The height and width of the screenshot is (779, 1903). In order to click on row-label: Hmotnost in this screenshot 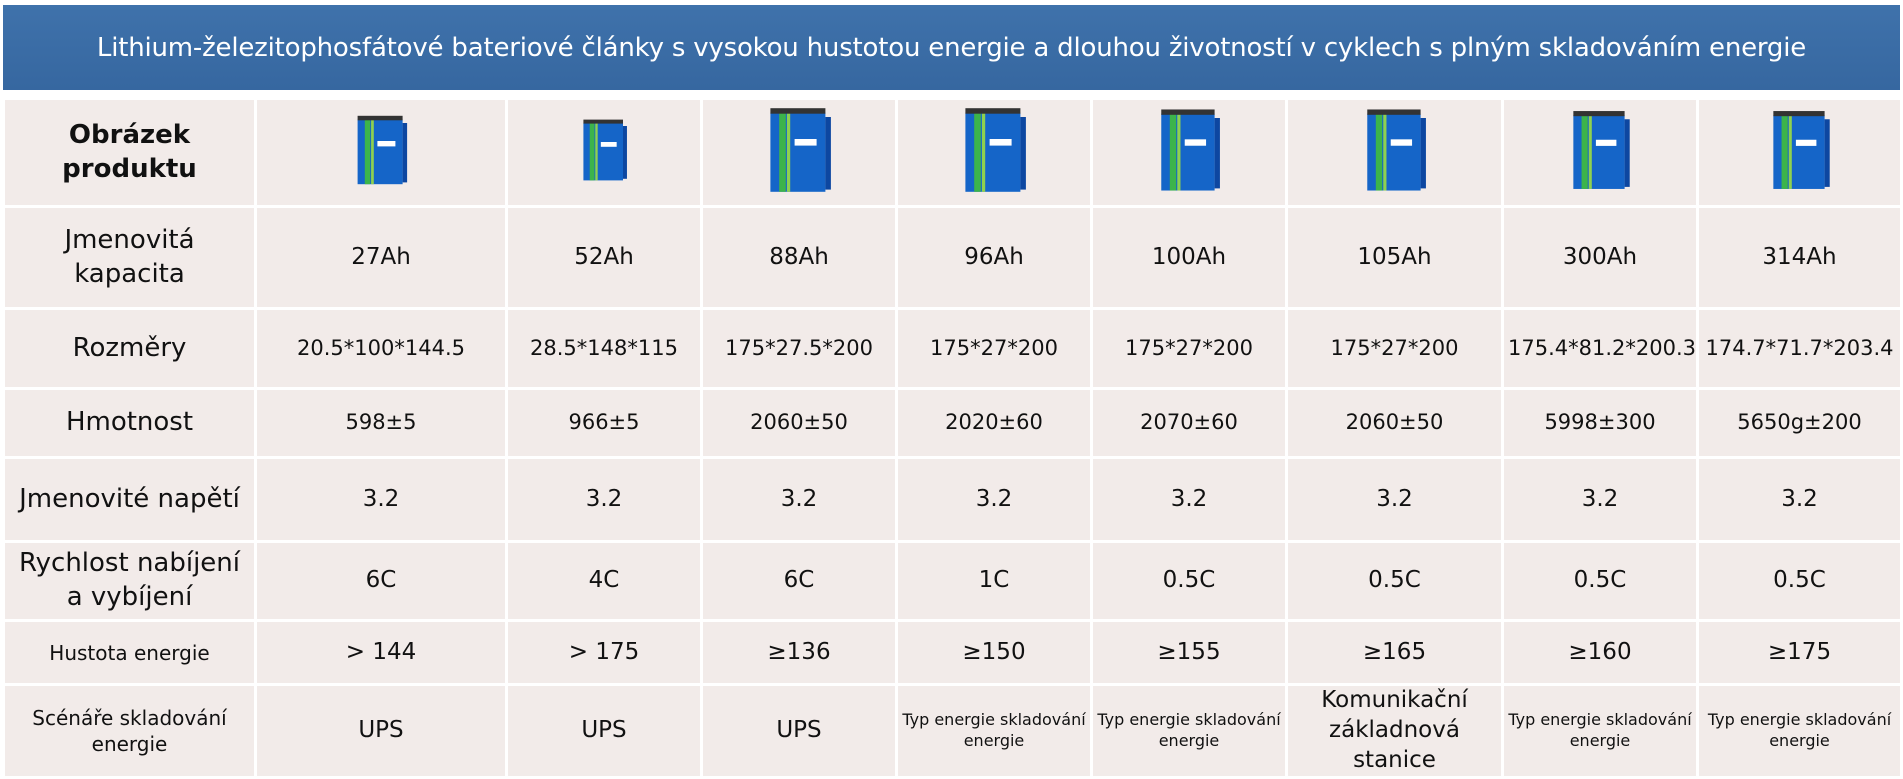, I will do `click(129, 423)`.